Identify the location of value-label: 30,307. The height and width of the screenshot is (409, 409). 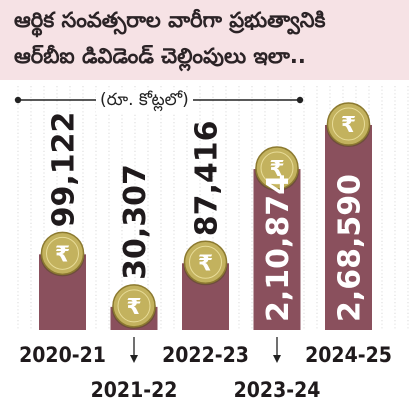
(135, 222).